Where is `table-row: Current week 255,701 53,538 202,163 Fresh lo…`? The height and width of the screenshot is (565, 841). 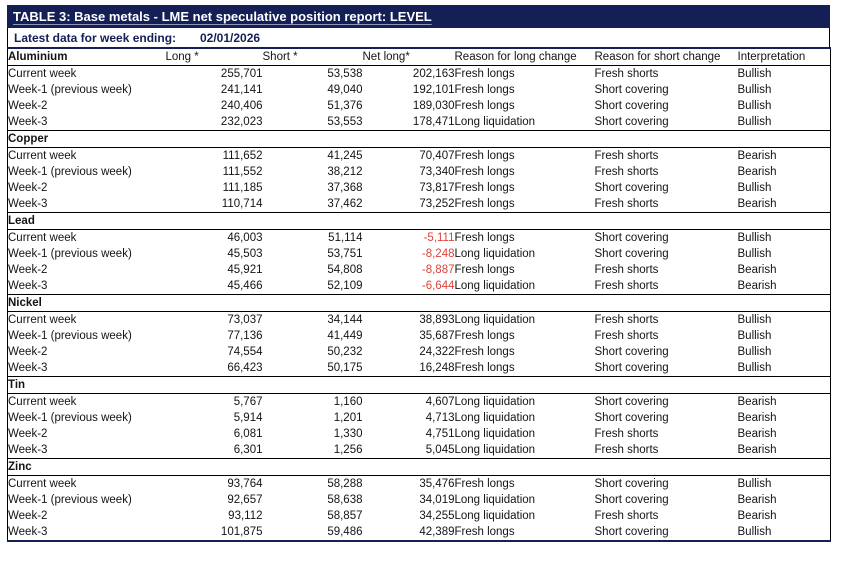 table-row: Current week 255,701 53,538 202,163 Fresh lo… is located at coordinates (419, 74).